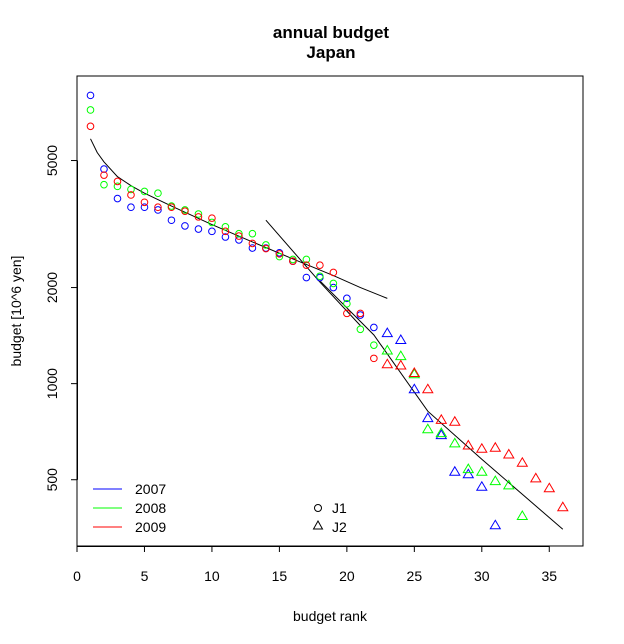 The image size is (624, 644). Describe the element at coordinates (347, 576) in the screenshot. I see `x-tick-label: 20` at that location.